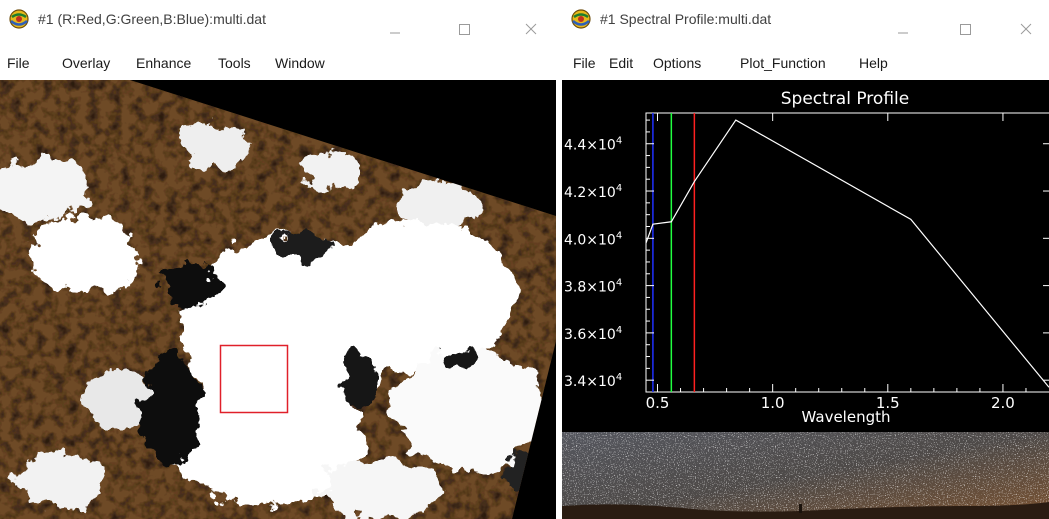 The height and width of the screenshot is (519, 1049). Describe the element at coordinates (888, 403) in the screenshot. I see `x-tick-label-2: 1.5` at that location.